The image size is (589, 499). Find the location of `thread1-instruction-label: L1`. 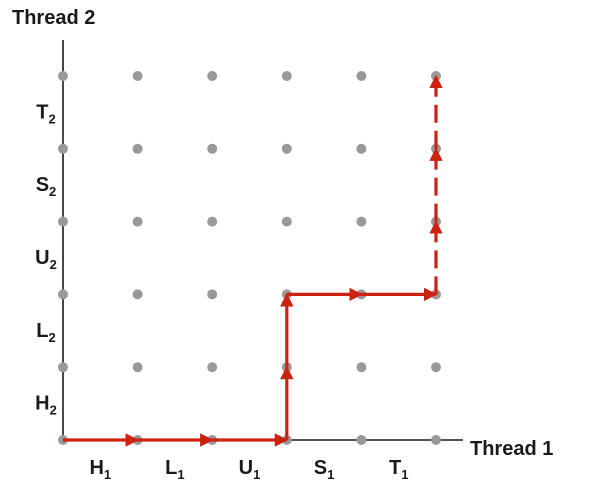

thread1-instruction-label: L1 is located at coordinates (174, 469).